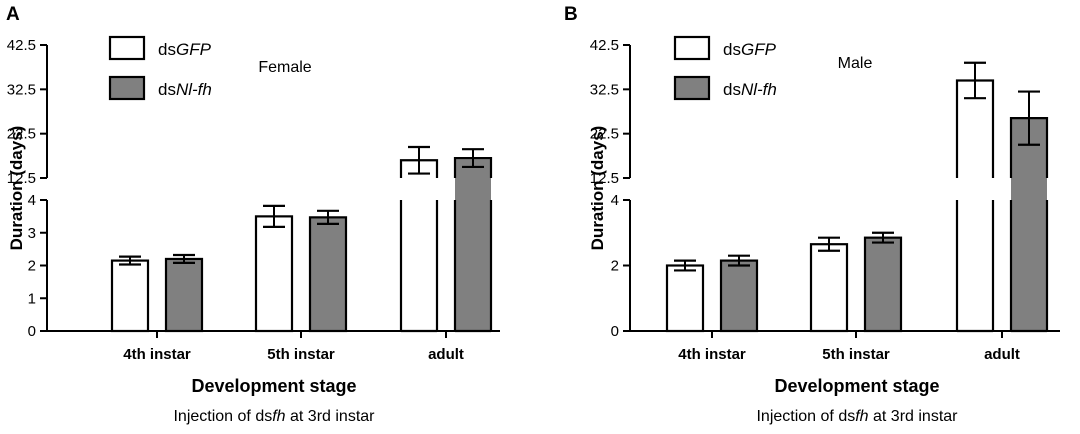 This screenshot has height=434, width=1080. I want to click on panel-letter: A, so click(13, 14).